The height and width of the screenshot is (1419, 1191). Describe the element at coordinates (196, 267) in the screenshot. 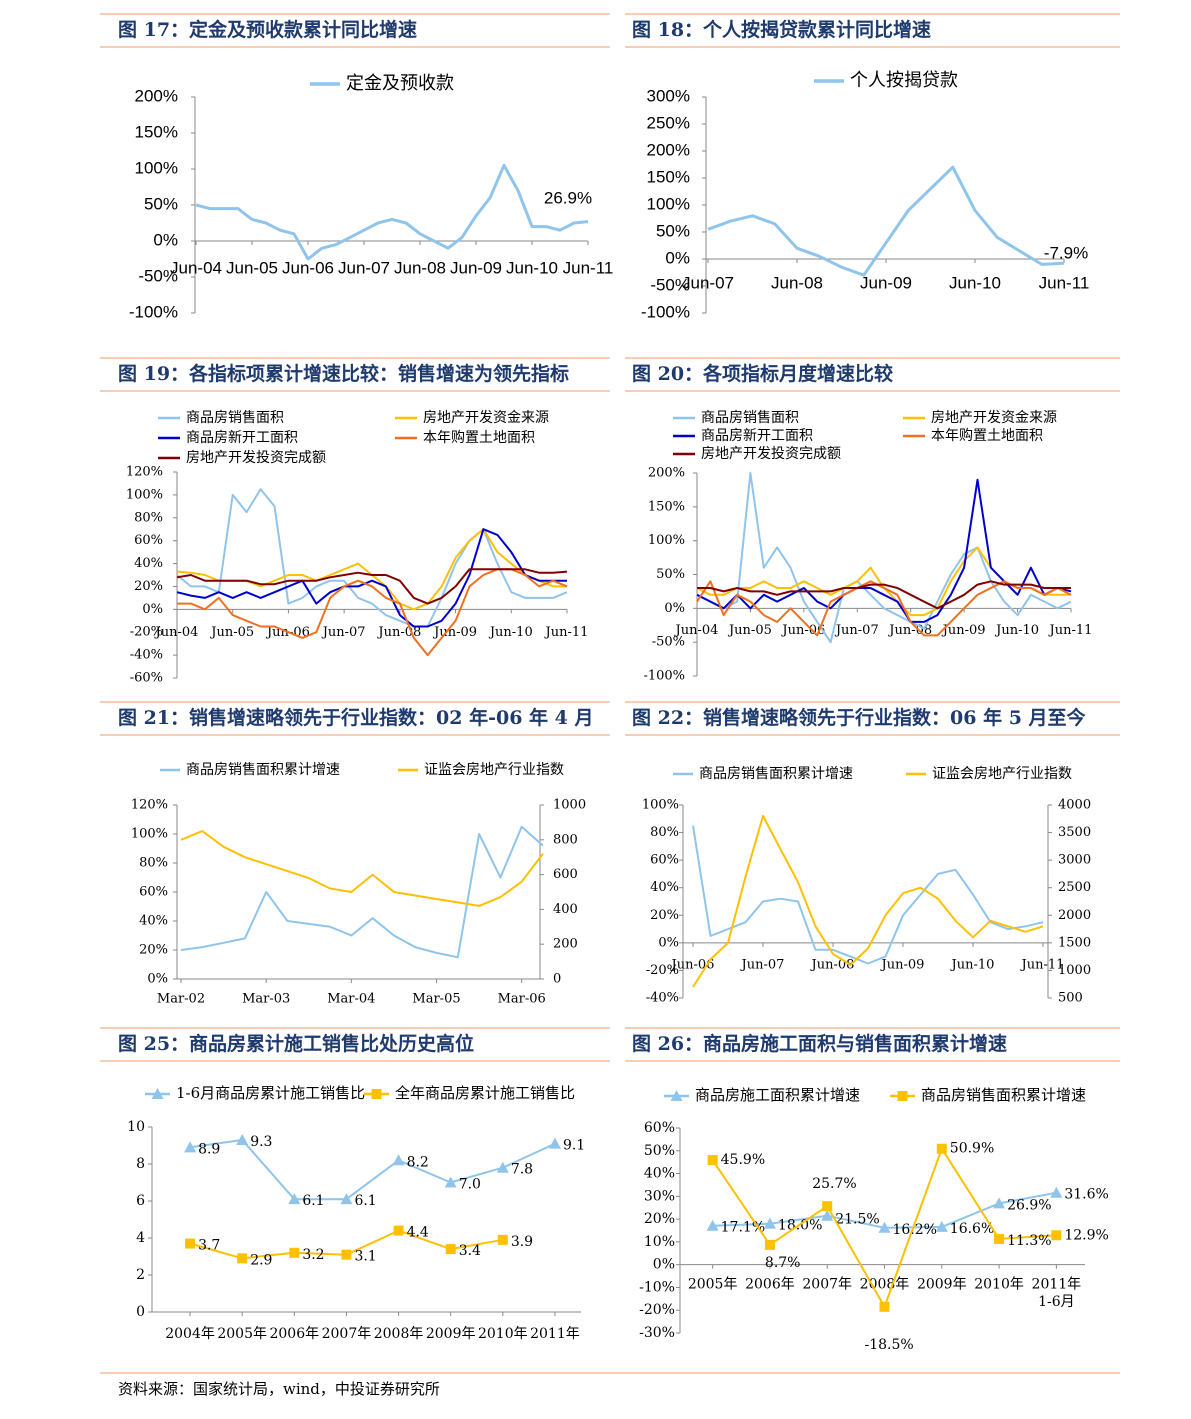

I see `x-tick-label: Jun-04` at that location.